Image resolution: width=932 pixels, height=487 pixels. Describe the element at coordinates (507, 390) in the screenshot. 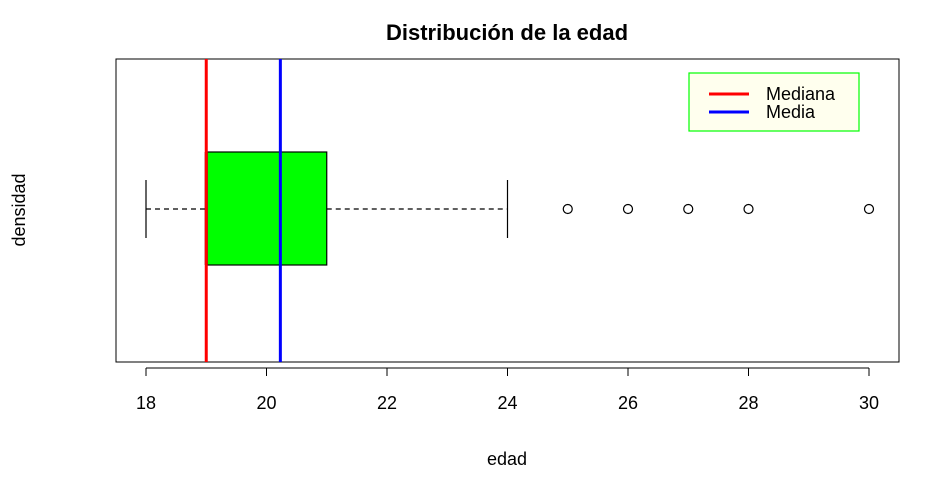

I see `x-axis: 18 20 22 24 26 28 30` at that location.